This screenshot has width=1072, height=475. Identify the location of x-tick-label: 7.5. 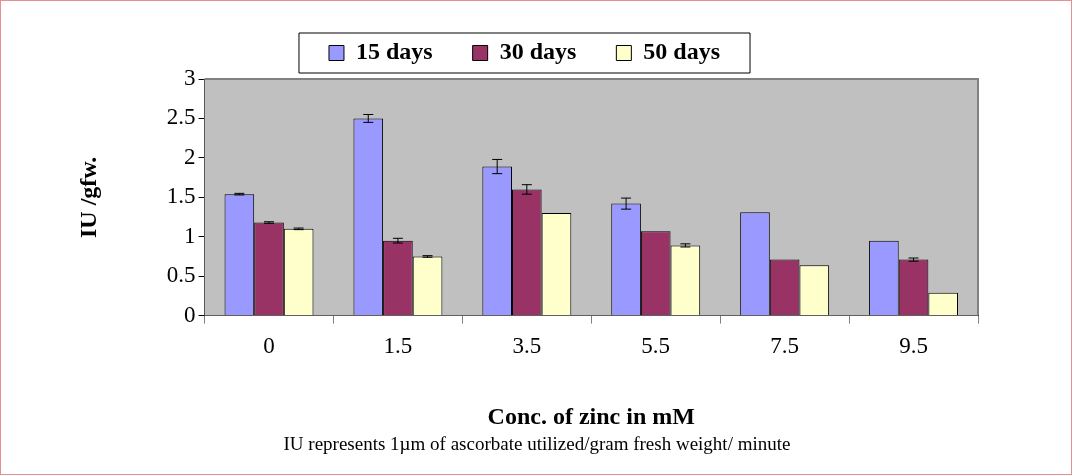
(785, 346).